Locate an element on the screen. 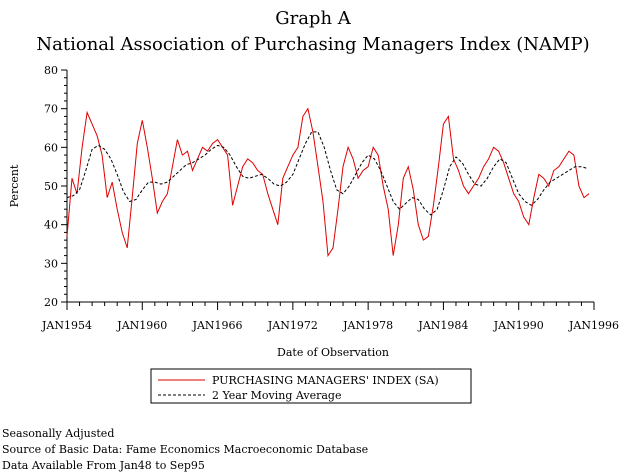  x-tick-label: JAN1966 is located at coordinates (217, 325).